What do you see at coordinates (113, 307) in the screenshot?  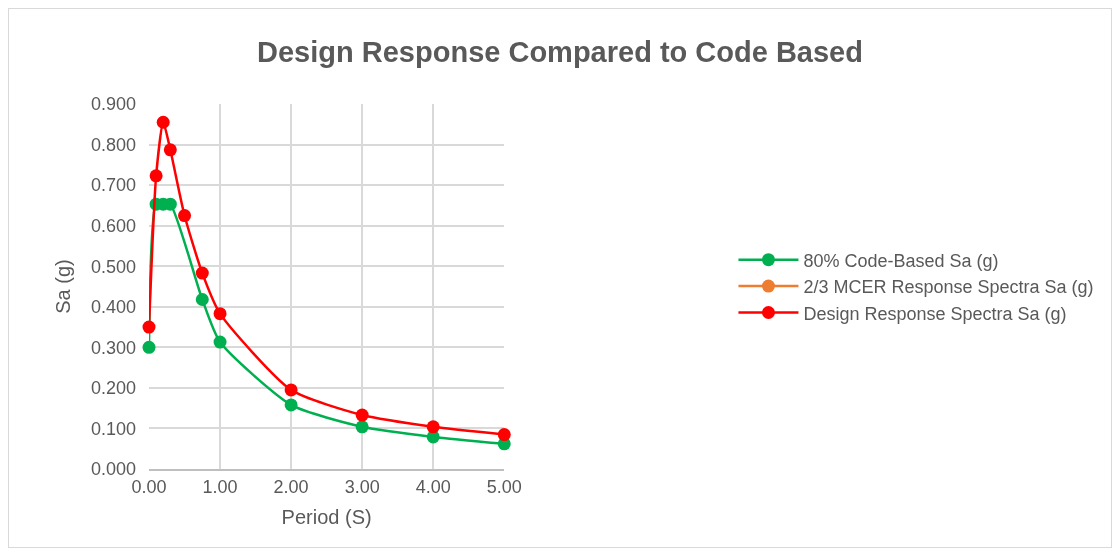 I see `y-tick-label: 0.400` at bounding box center [113, 307].